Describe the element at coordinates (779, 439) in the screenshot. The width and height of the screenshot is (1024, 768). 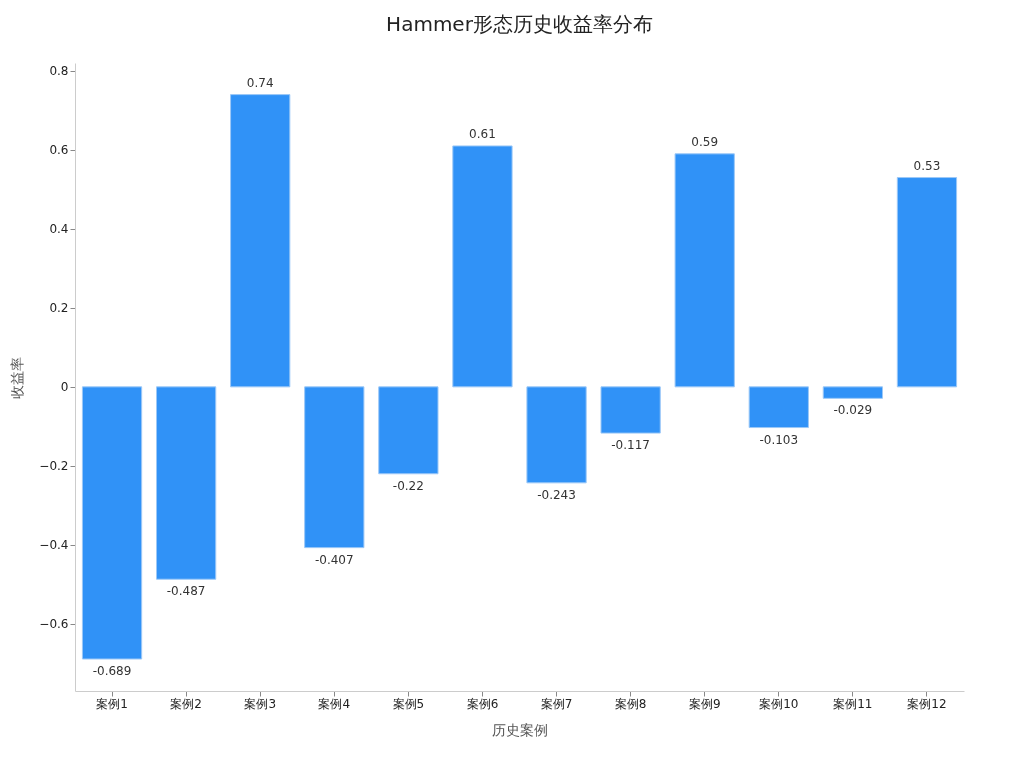
I see `data-label: -0.103` at that location.